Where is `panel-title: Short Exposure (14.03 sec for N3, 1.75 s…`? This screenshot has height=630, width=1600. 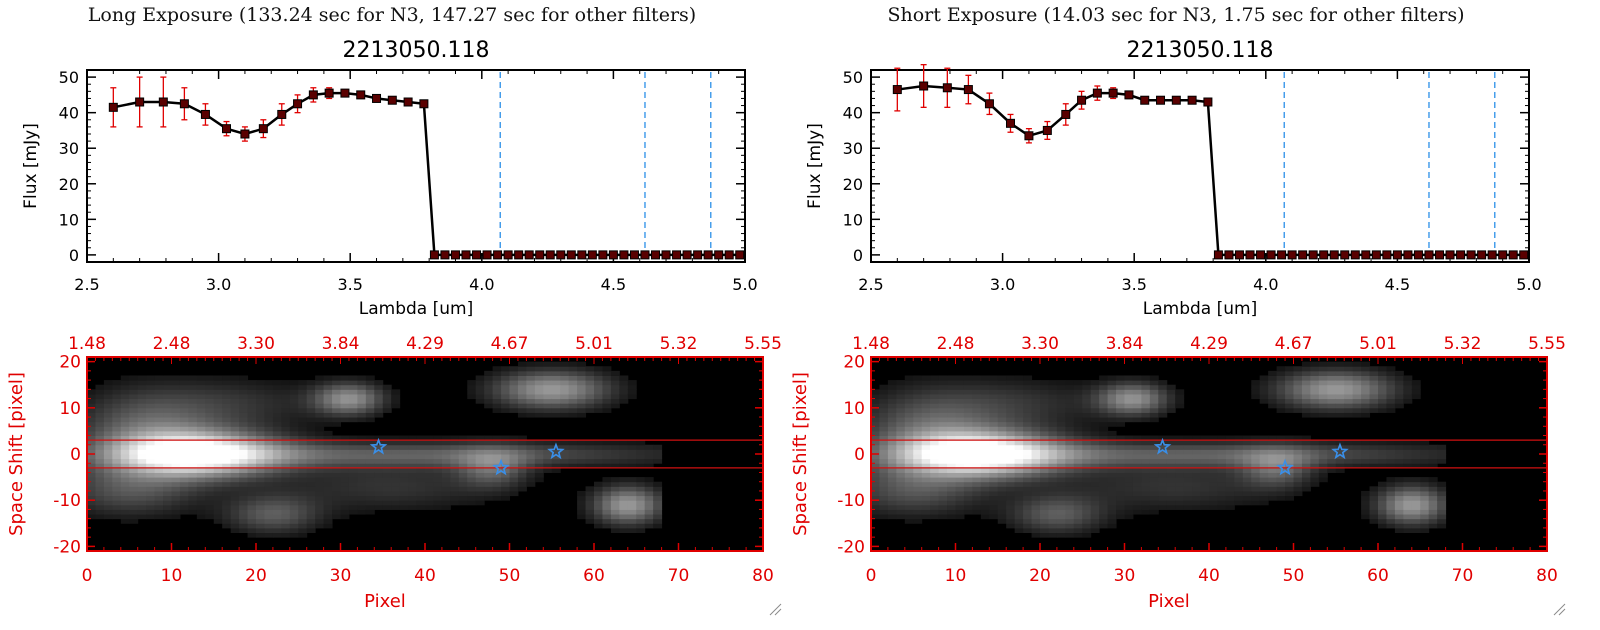
panel-title: Short Exposure (14.03 sec for N3, 1.75 s… is located at coordinates (1176, 15).